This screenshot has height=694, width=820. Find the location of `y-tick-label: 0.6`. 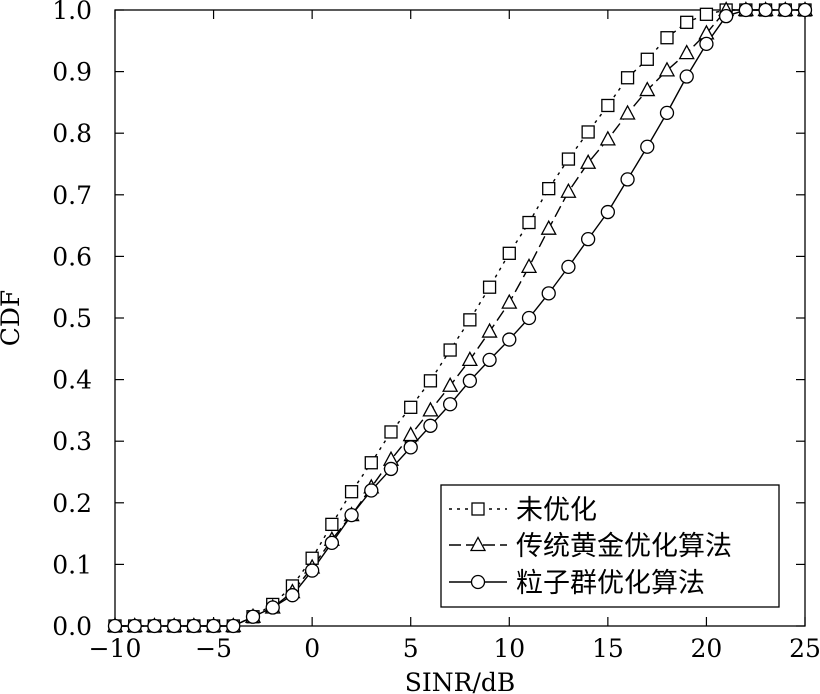

y-tick-label: 0.6 is located at coordinates (72, 256).